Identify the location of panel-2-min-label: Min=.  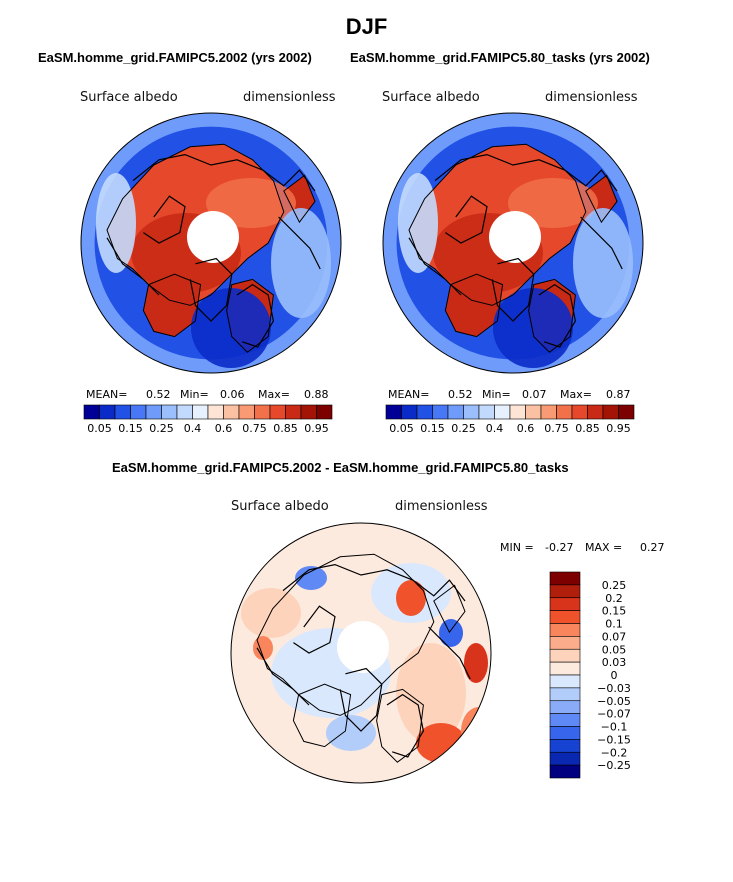
(496, 394).